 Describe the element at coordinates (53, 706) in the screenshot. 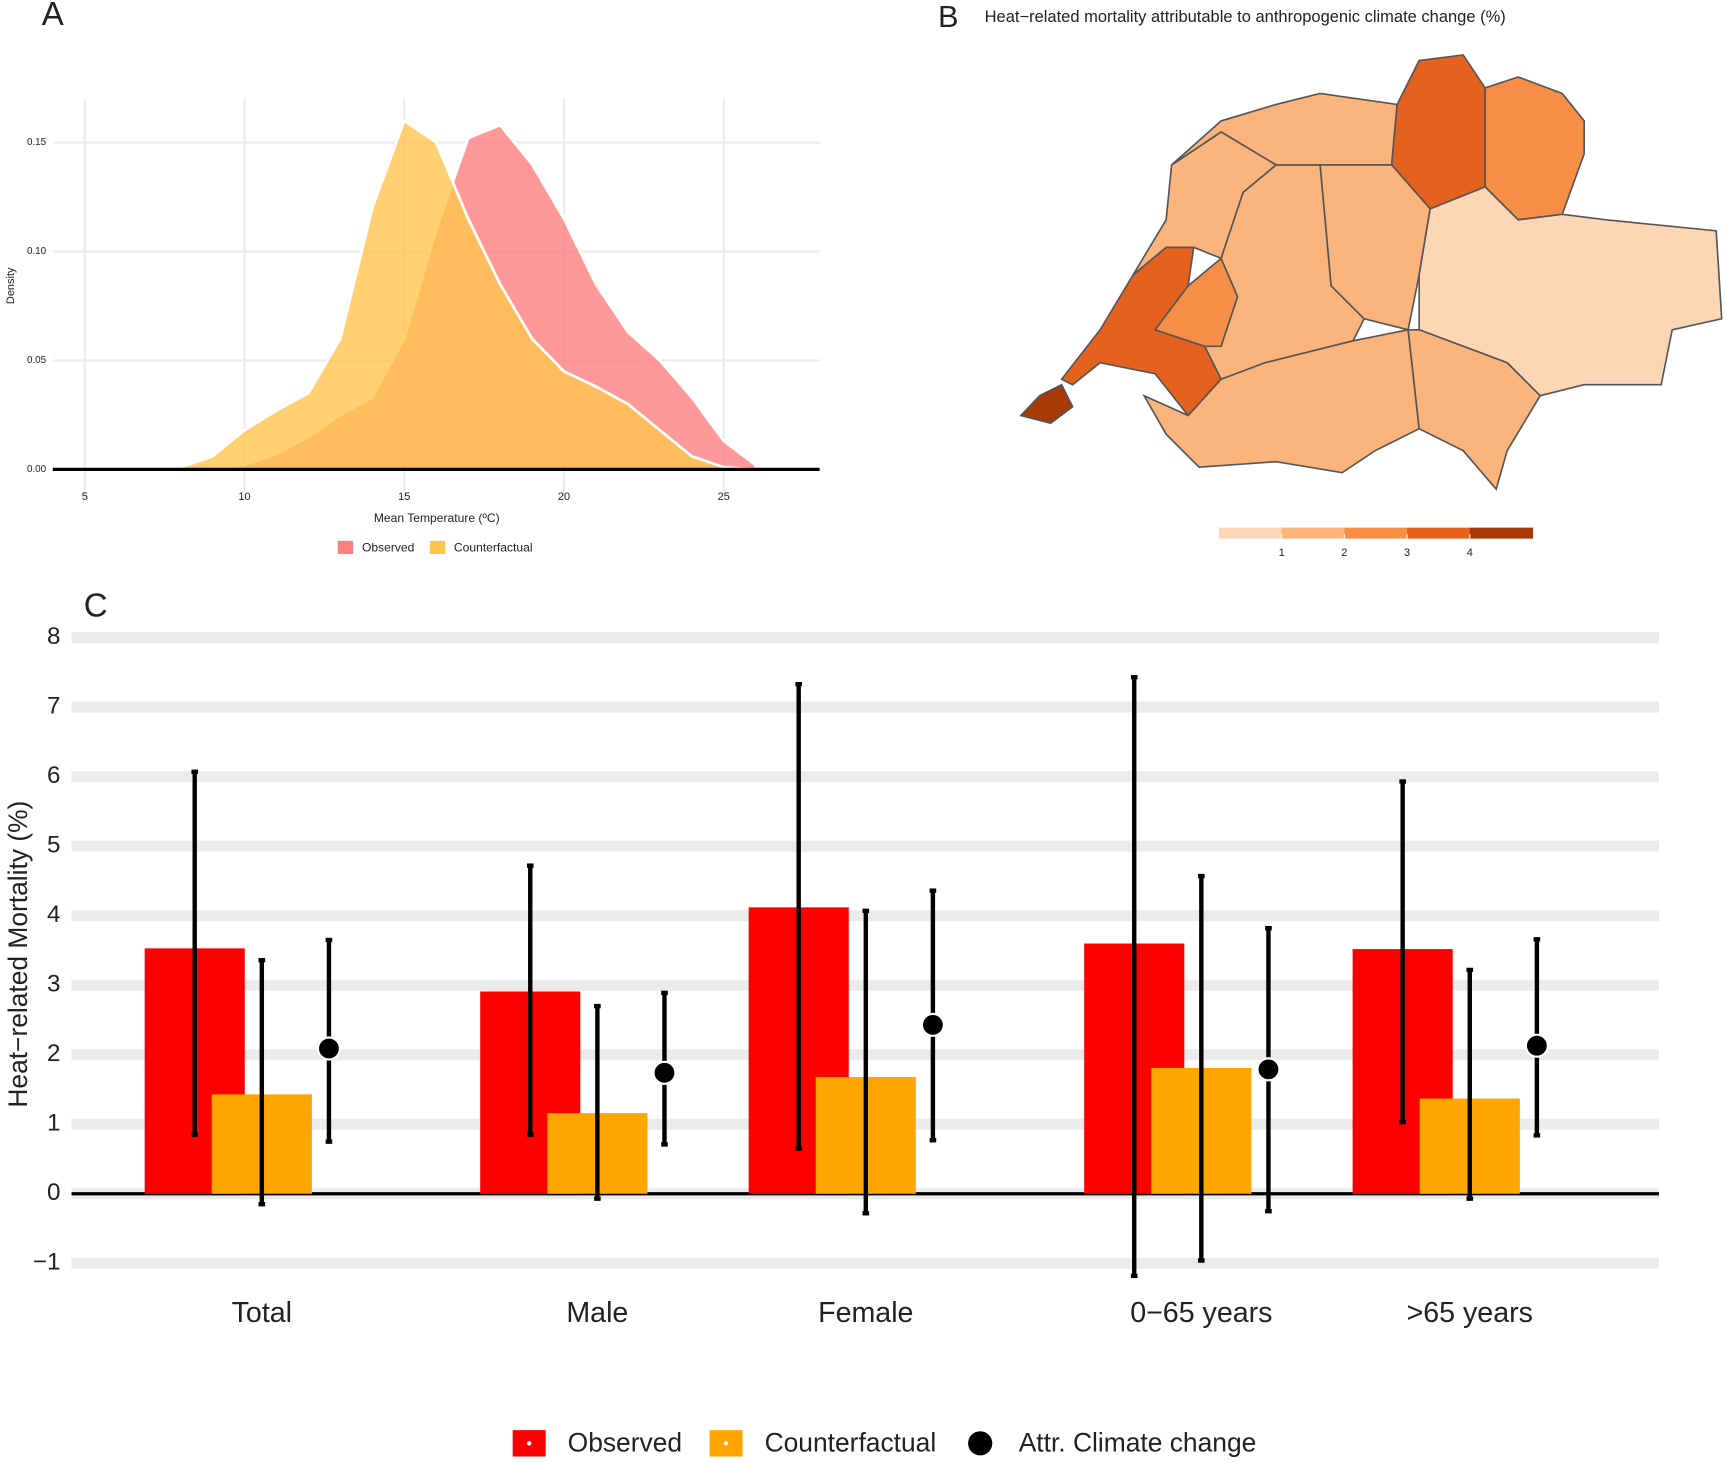

I see `y-tick-label: 7` at that location.